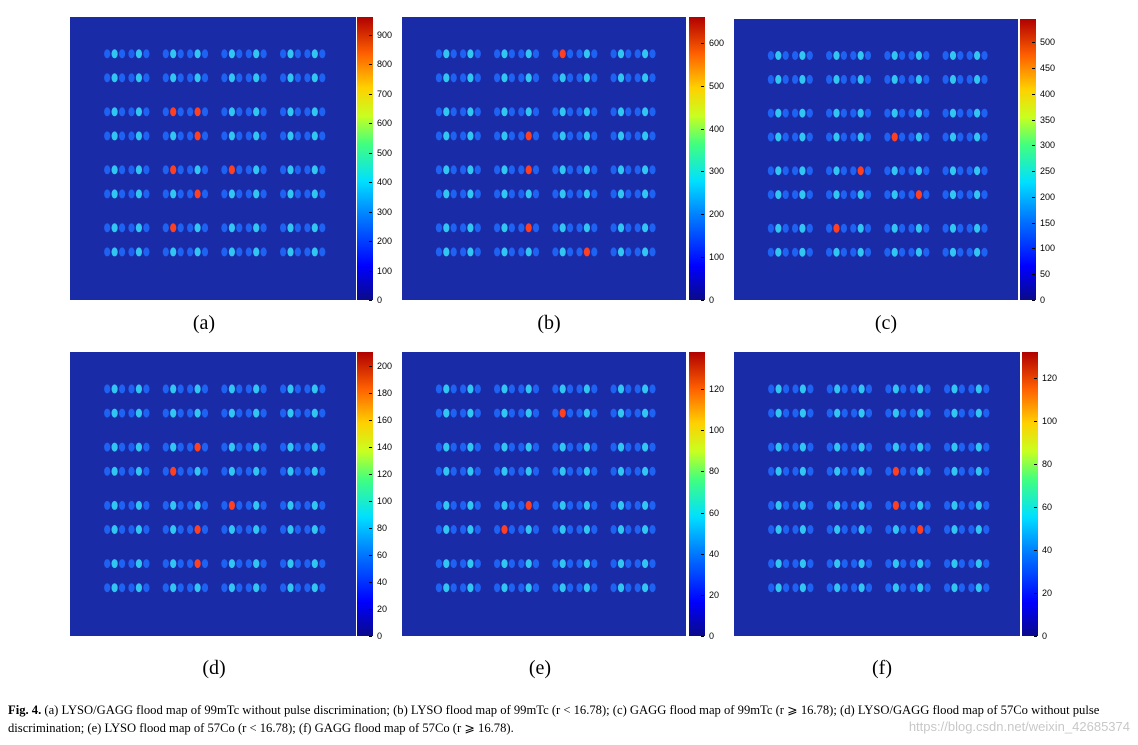 This screenshot has height=745, width=1138. I want to click on panel-label-e: (e), so click(540, 668).